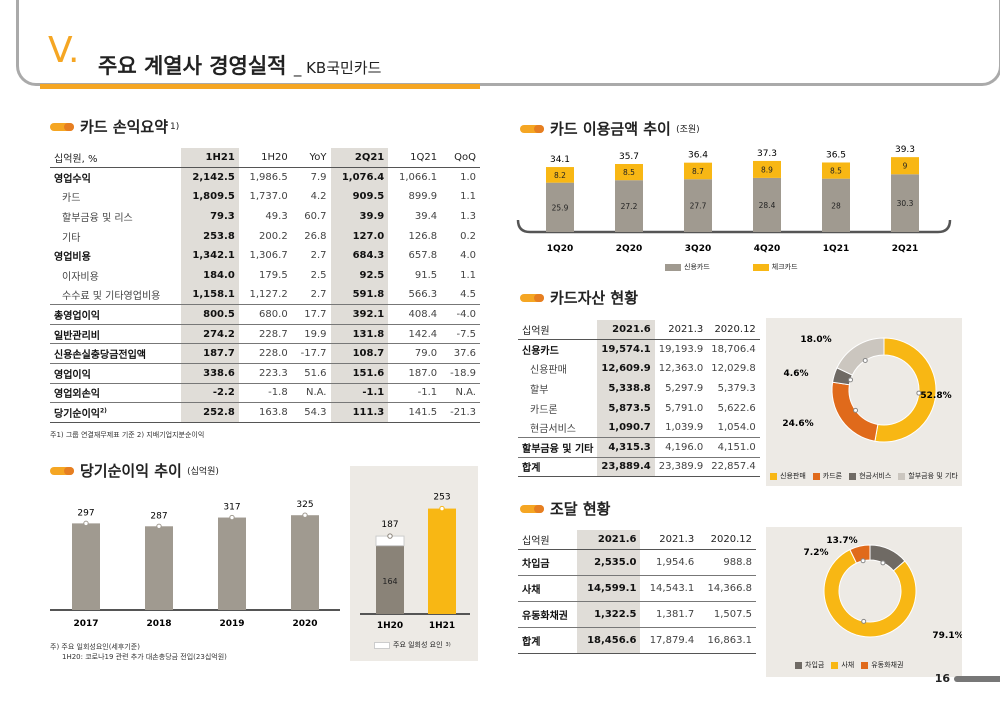 The height and width of the screenshot is (707, 1000). What do you see at coordinates (318, 178) in the screenshot?
I see `table-cell: 7.9` at bounding box center [318, 178].